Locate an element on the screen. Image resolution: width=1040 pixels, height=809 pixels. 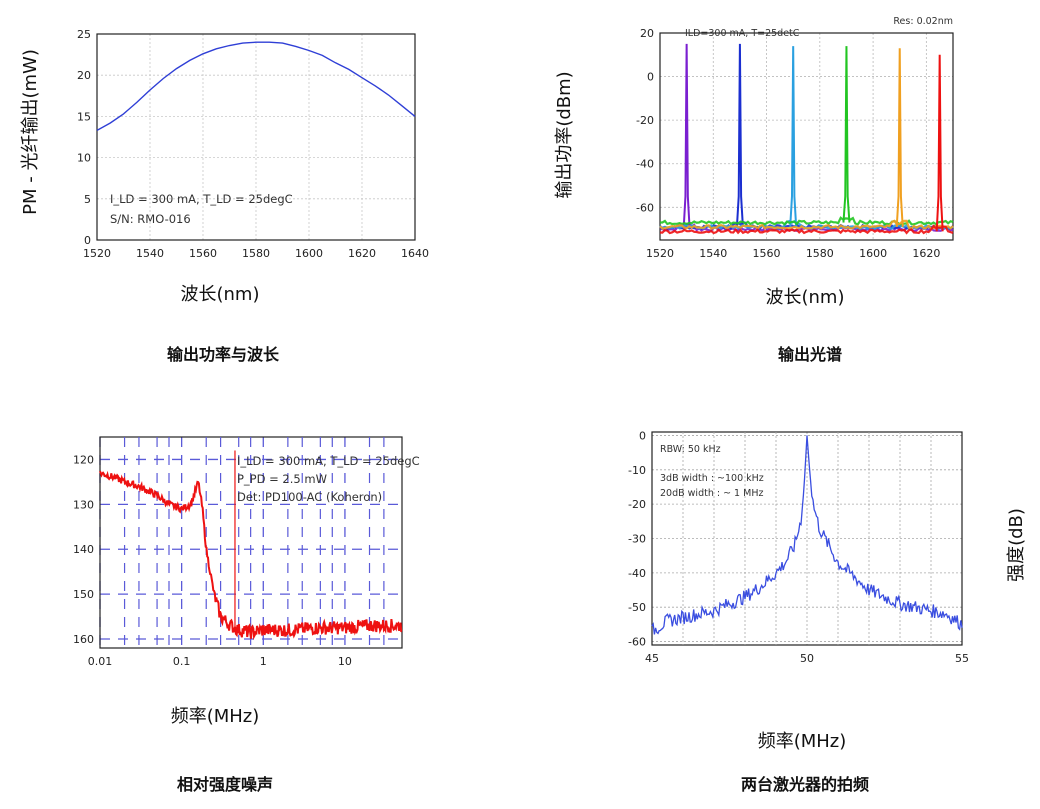
x-tick-label: 1640 is located at coordinates (415, 253).